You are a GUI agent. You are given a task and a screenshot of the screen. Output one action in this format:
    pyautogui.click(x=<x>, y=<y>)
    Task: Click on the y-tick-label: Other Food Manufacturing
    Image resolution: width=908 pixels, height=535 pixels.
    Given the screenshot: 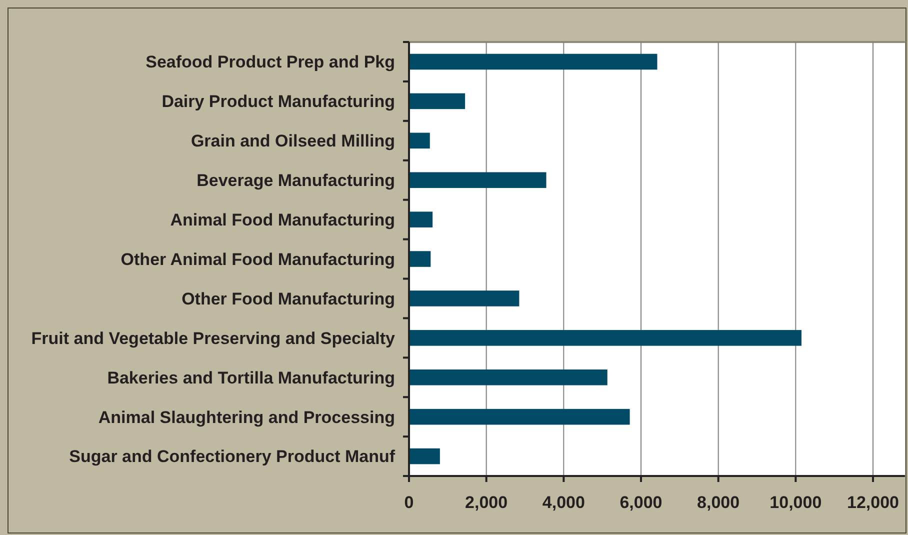 What is the action you would take?
    pyautogui.click(x=288, y=298)
    